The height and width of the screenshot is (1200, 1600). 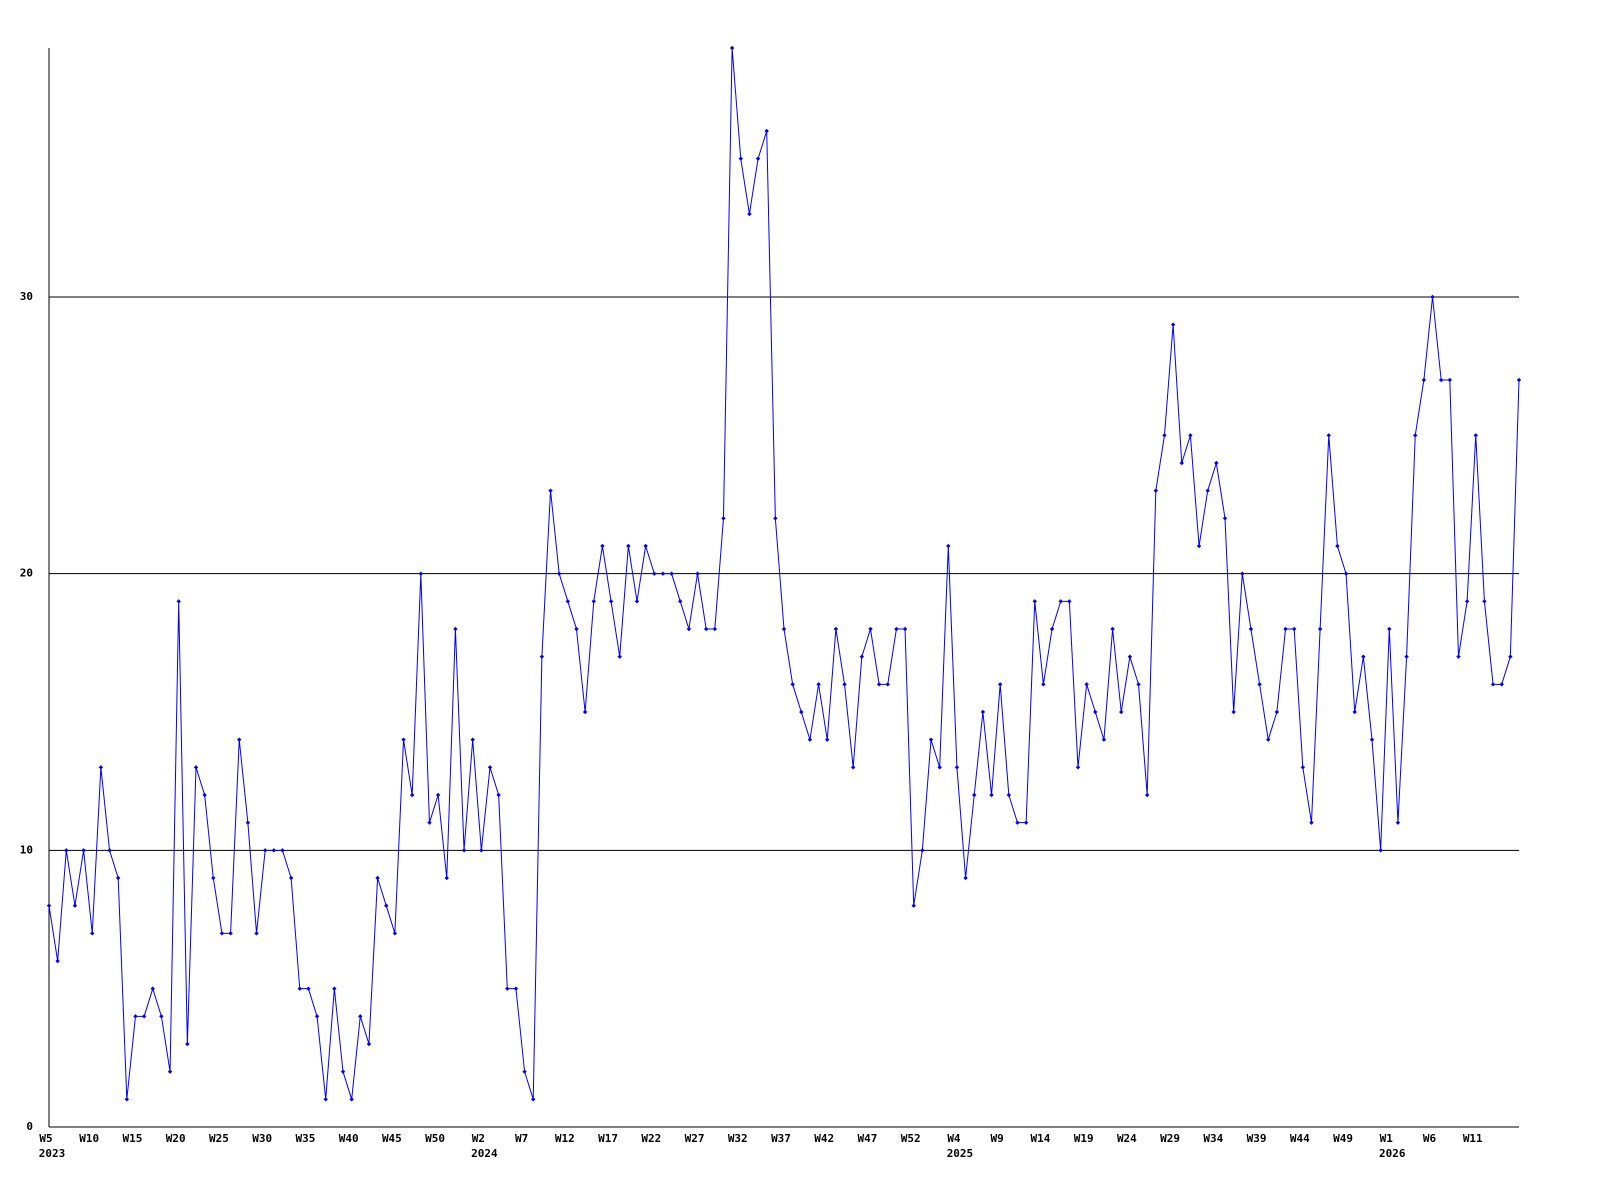 I want to click on x-tick-label: W20, so click(x=176, y=1138).